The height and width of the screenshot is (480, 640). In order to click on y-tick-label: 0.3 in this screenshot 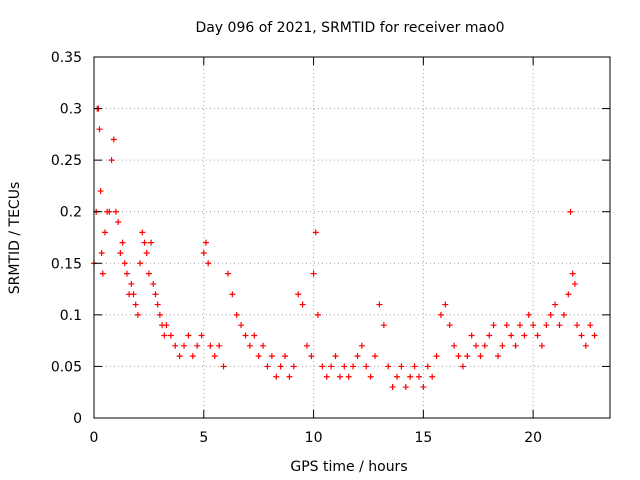, I will do `click(71, 110)`.